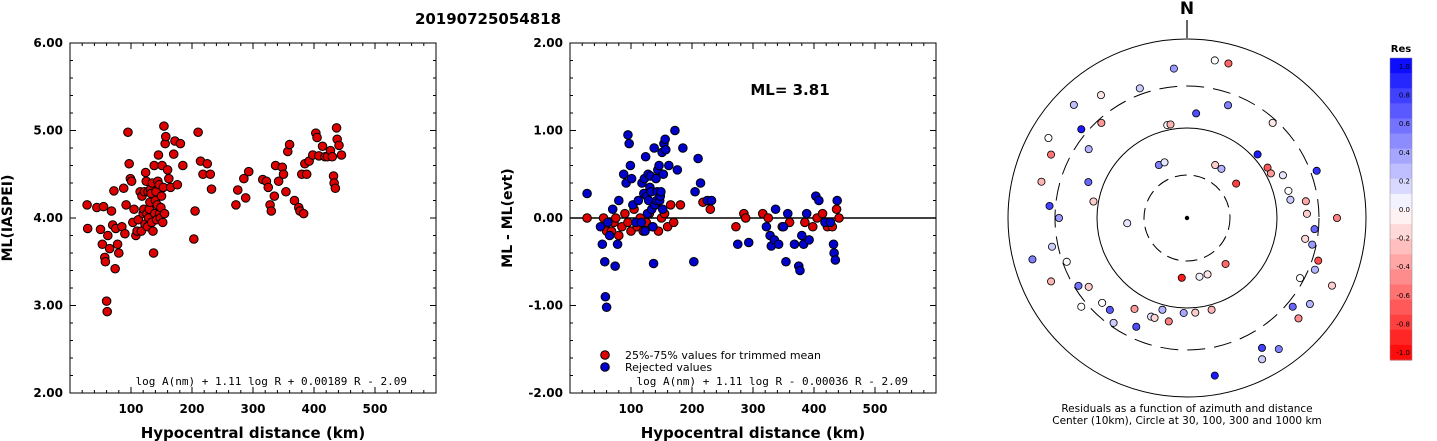 Image resolution: width=1437 pixels, height=441 pixels. Describe the element at coordinates (1187, 218) in the screenshot. I see `ring-100km` at that location.